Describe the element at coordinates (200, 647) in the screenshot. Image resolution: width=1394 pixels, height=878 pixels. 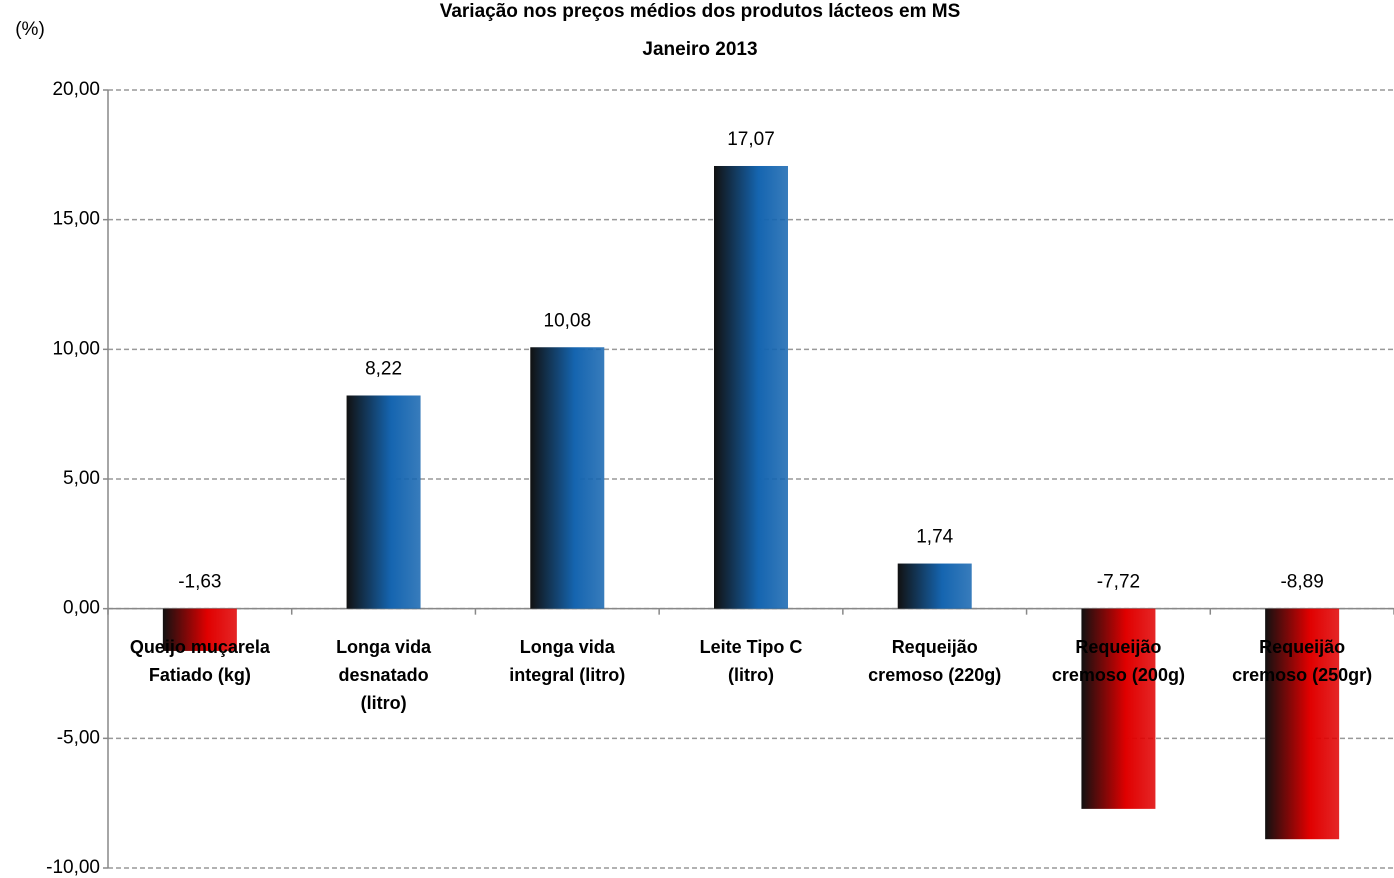
I see `x-tick-label: Queijo muçarela` at that location.